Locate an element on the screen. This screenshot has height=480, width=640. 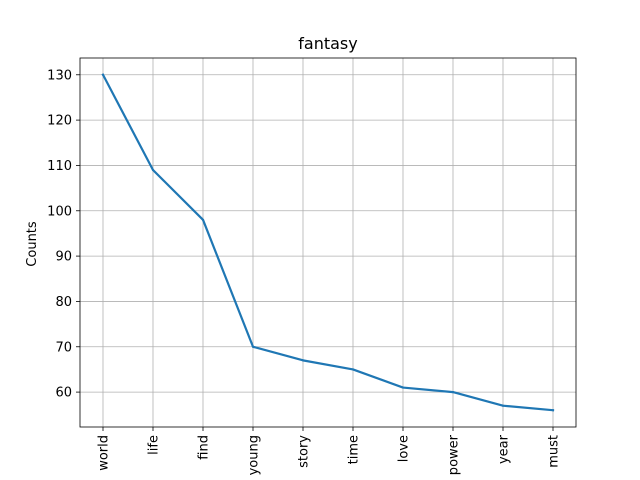
y-tick-label: 90 is located at coordinates (63, 257).